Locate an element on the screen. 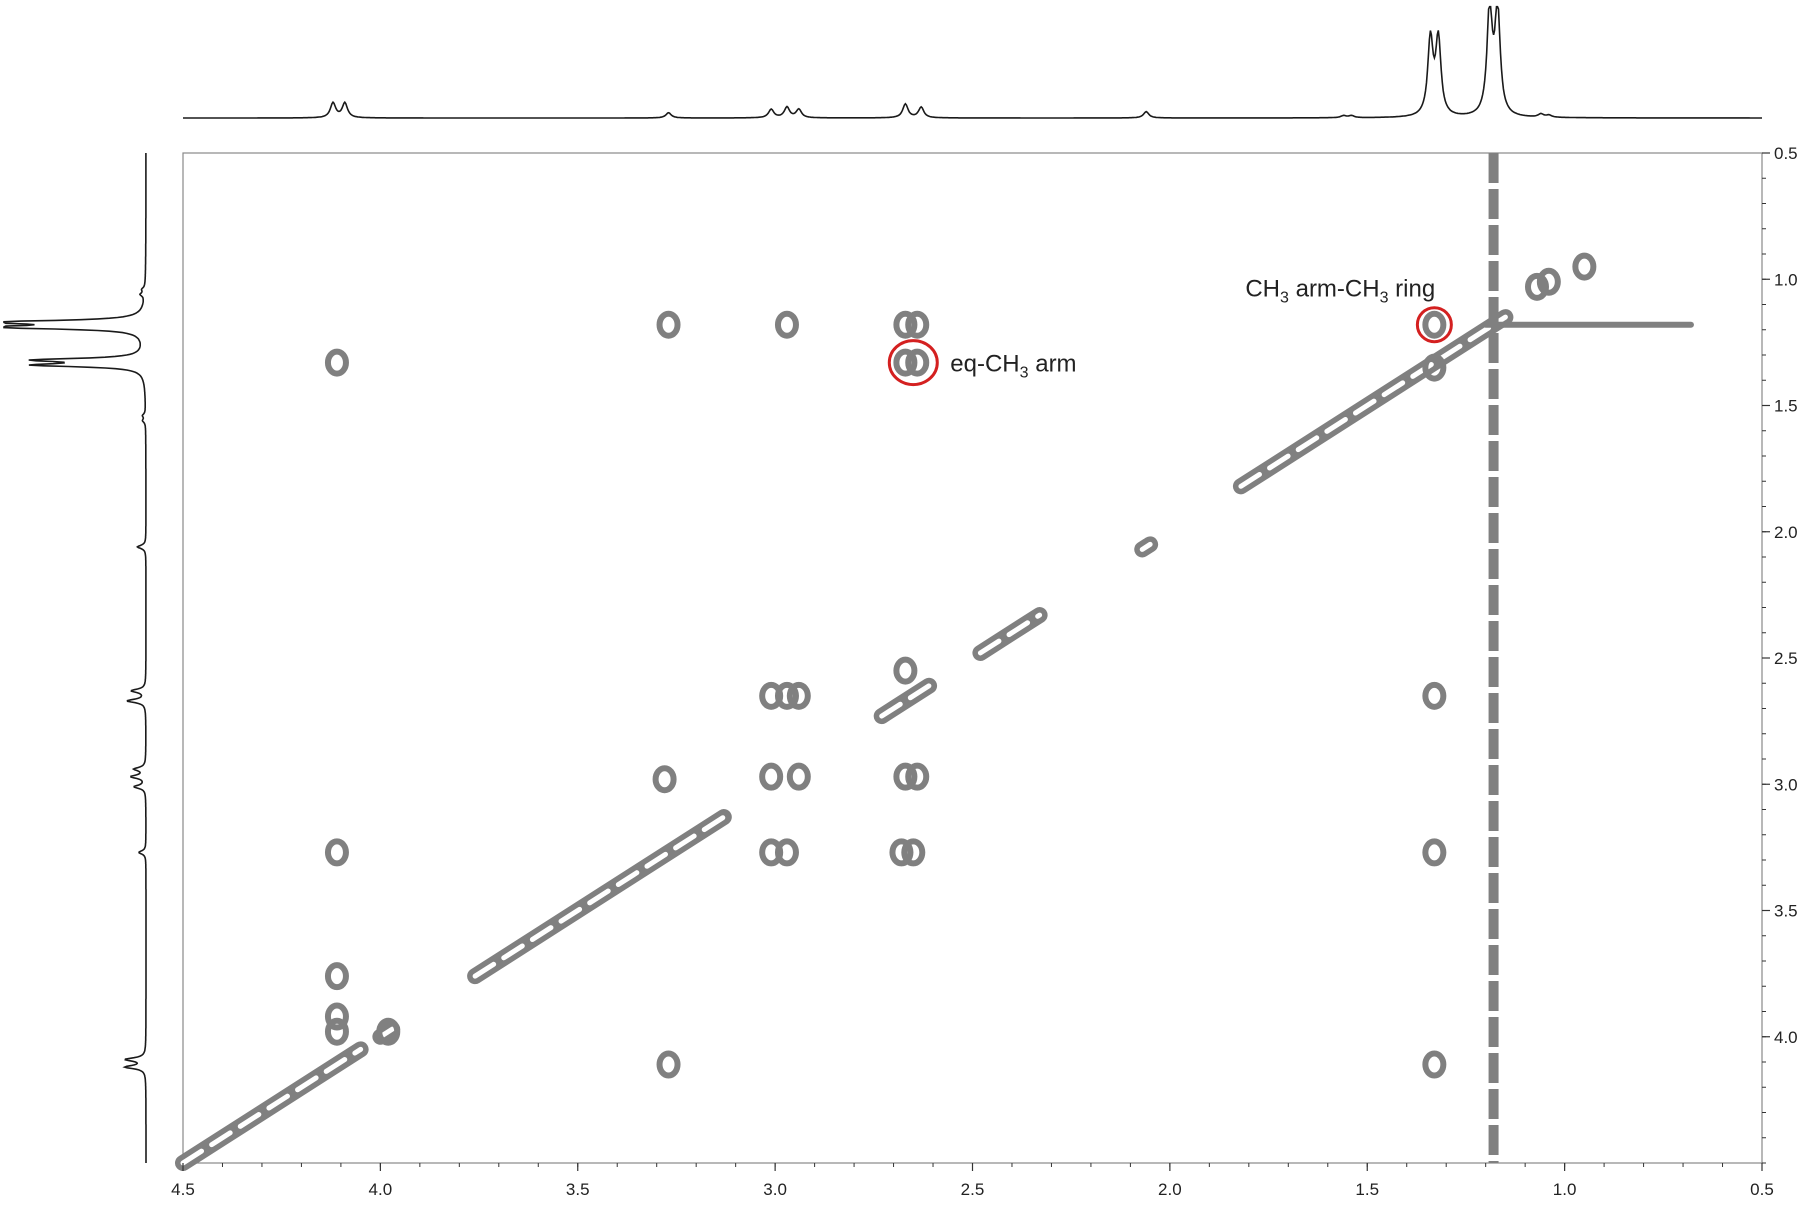 The image size is (1812, 1222). y-tick-label: 3.5 is located at coordinates (1786, 911).